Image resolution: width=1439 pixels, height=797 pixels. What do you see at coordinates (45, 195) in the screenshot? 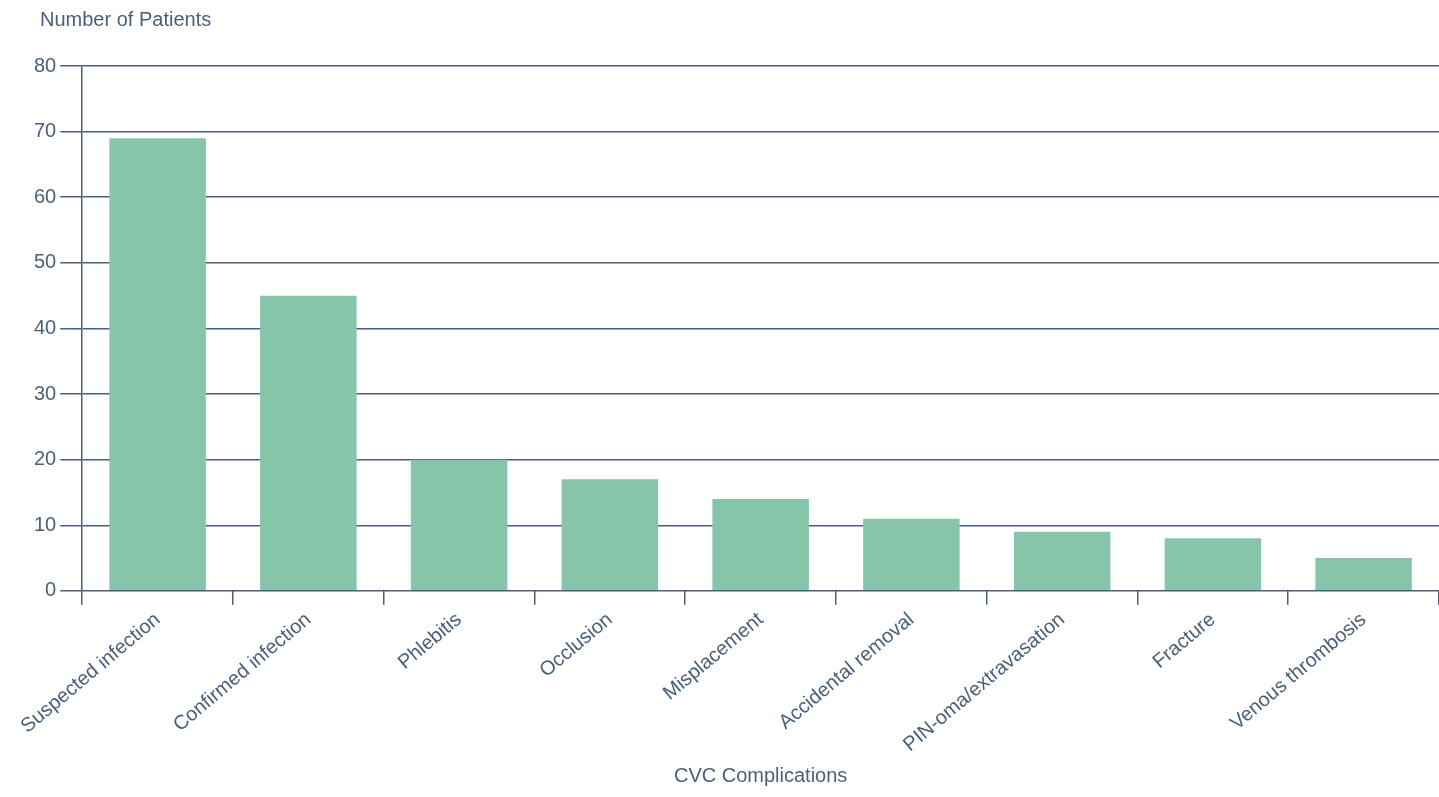
I see `y-tick-label: 60` at bounding box center [45, 195].